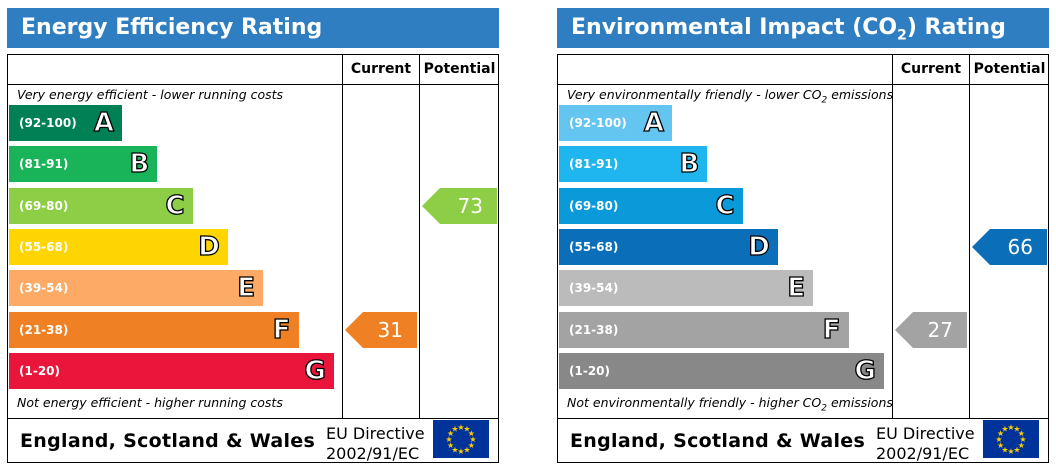 The height and width of the screenshot is (467, 1056). I want to click on chart-title: Energy Efficiency Rating, so click(253, 28).